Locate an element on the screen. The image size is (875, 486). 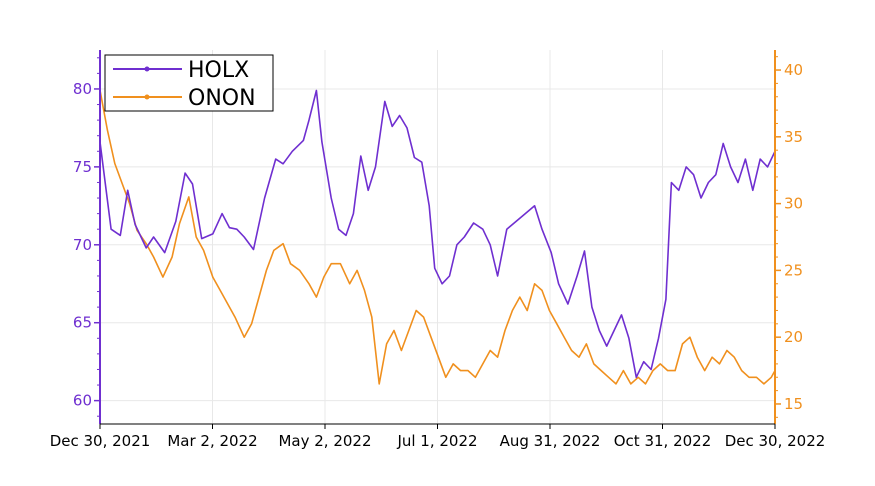
y-right-tick-label: 15 is located at coordinates (793, 404).